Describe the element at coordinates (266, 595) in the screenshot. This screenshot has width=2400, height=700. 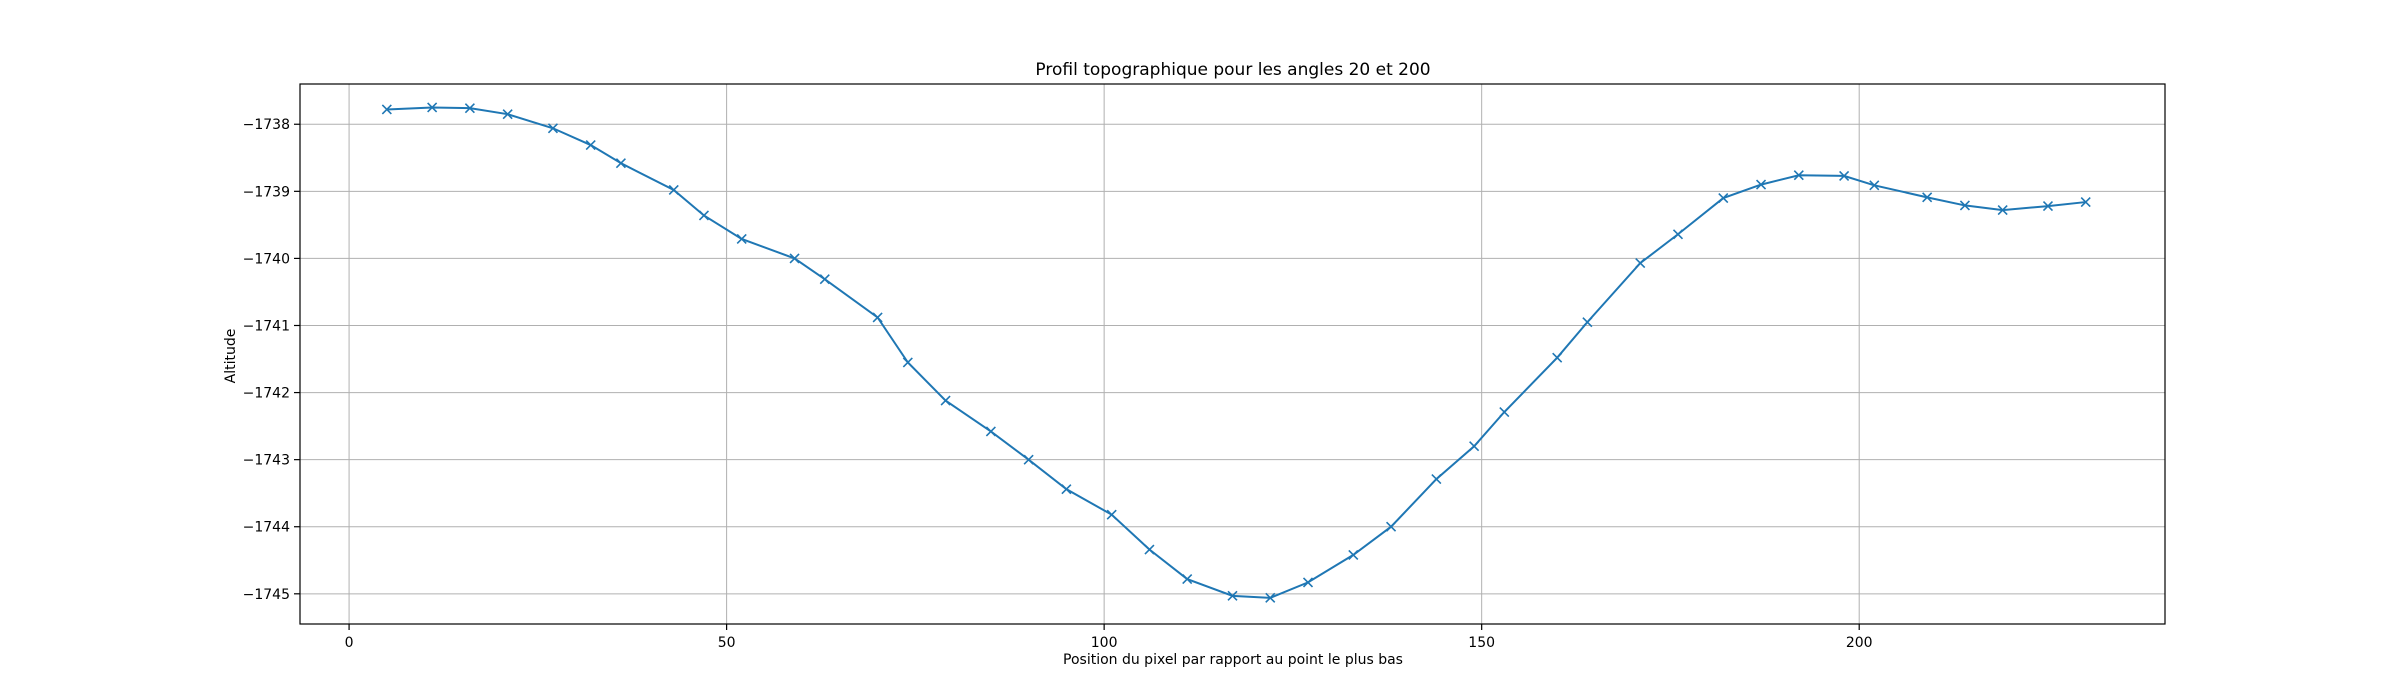
I see `y-tick-label: −1745` at that location.